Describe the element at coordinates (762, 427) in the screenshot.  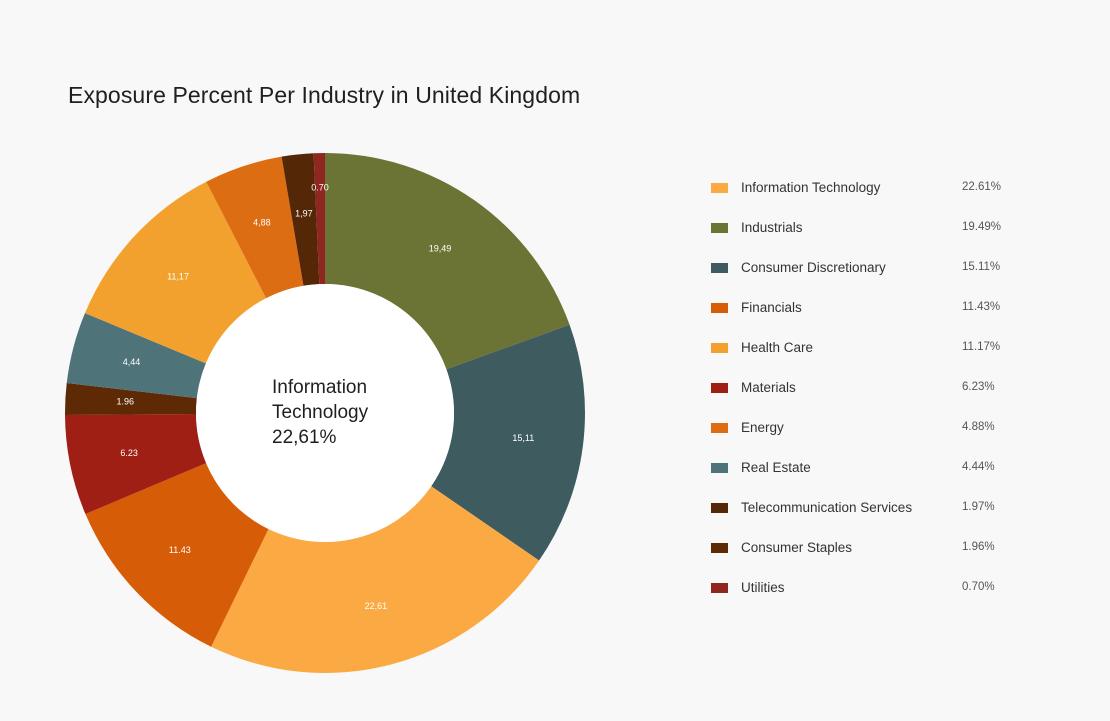
I see `legend-label: Energy` at that location.